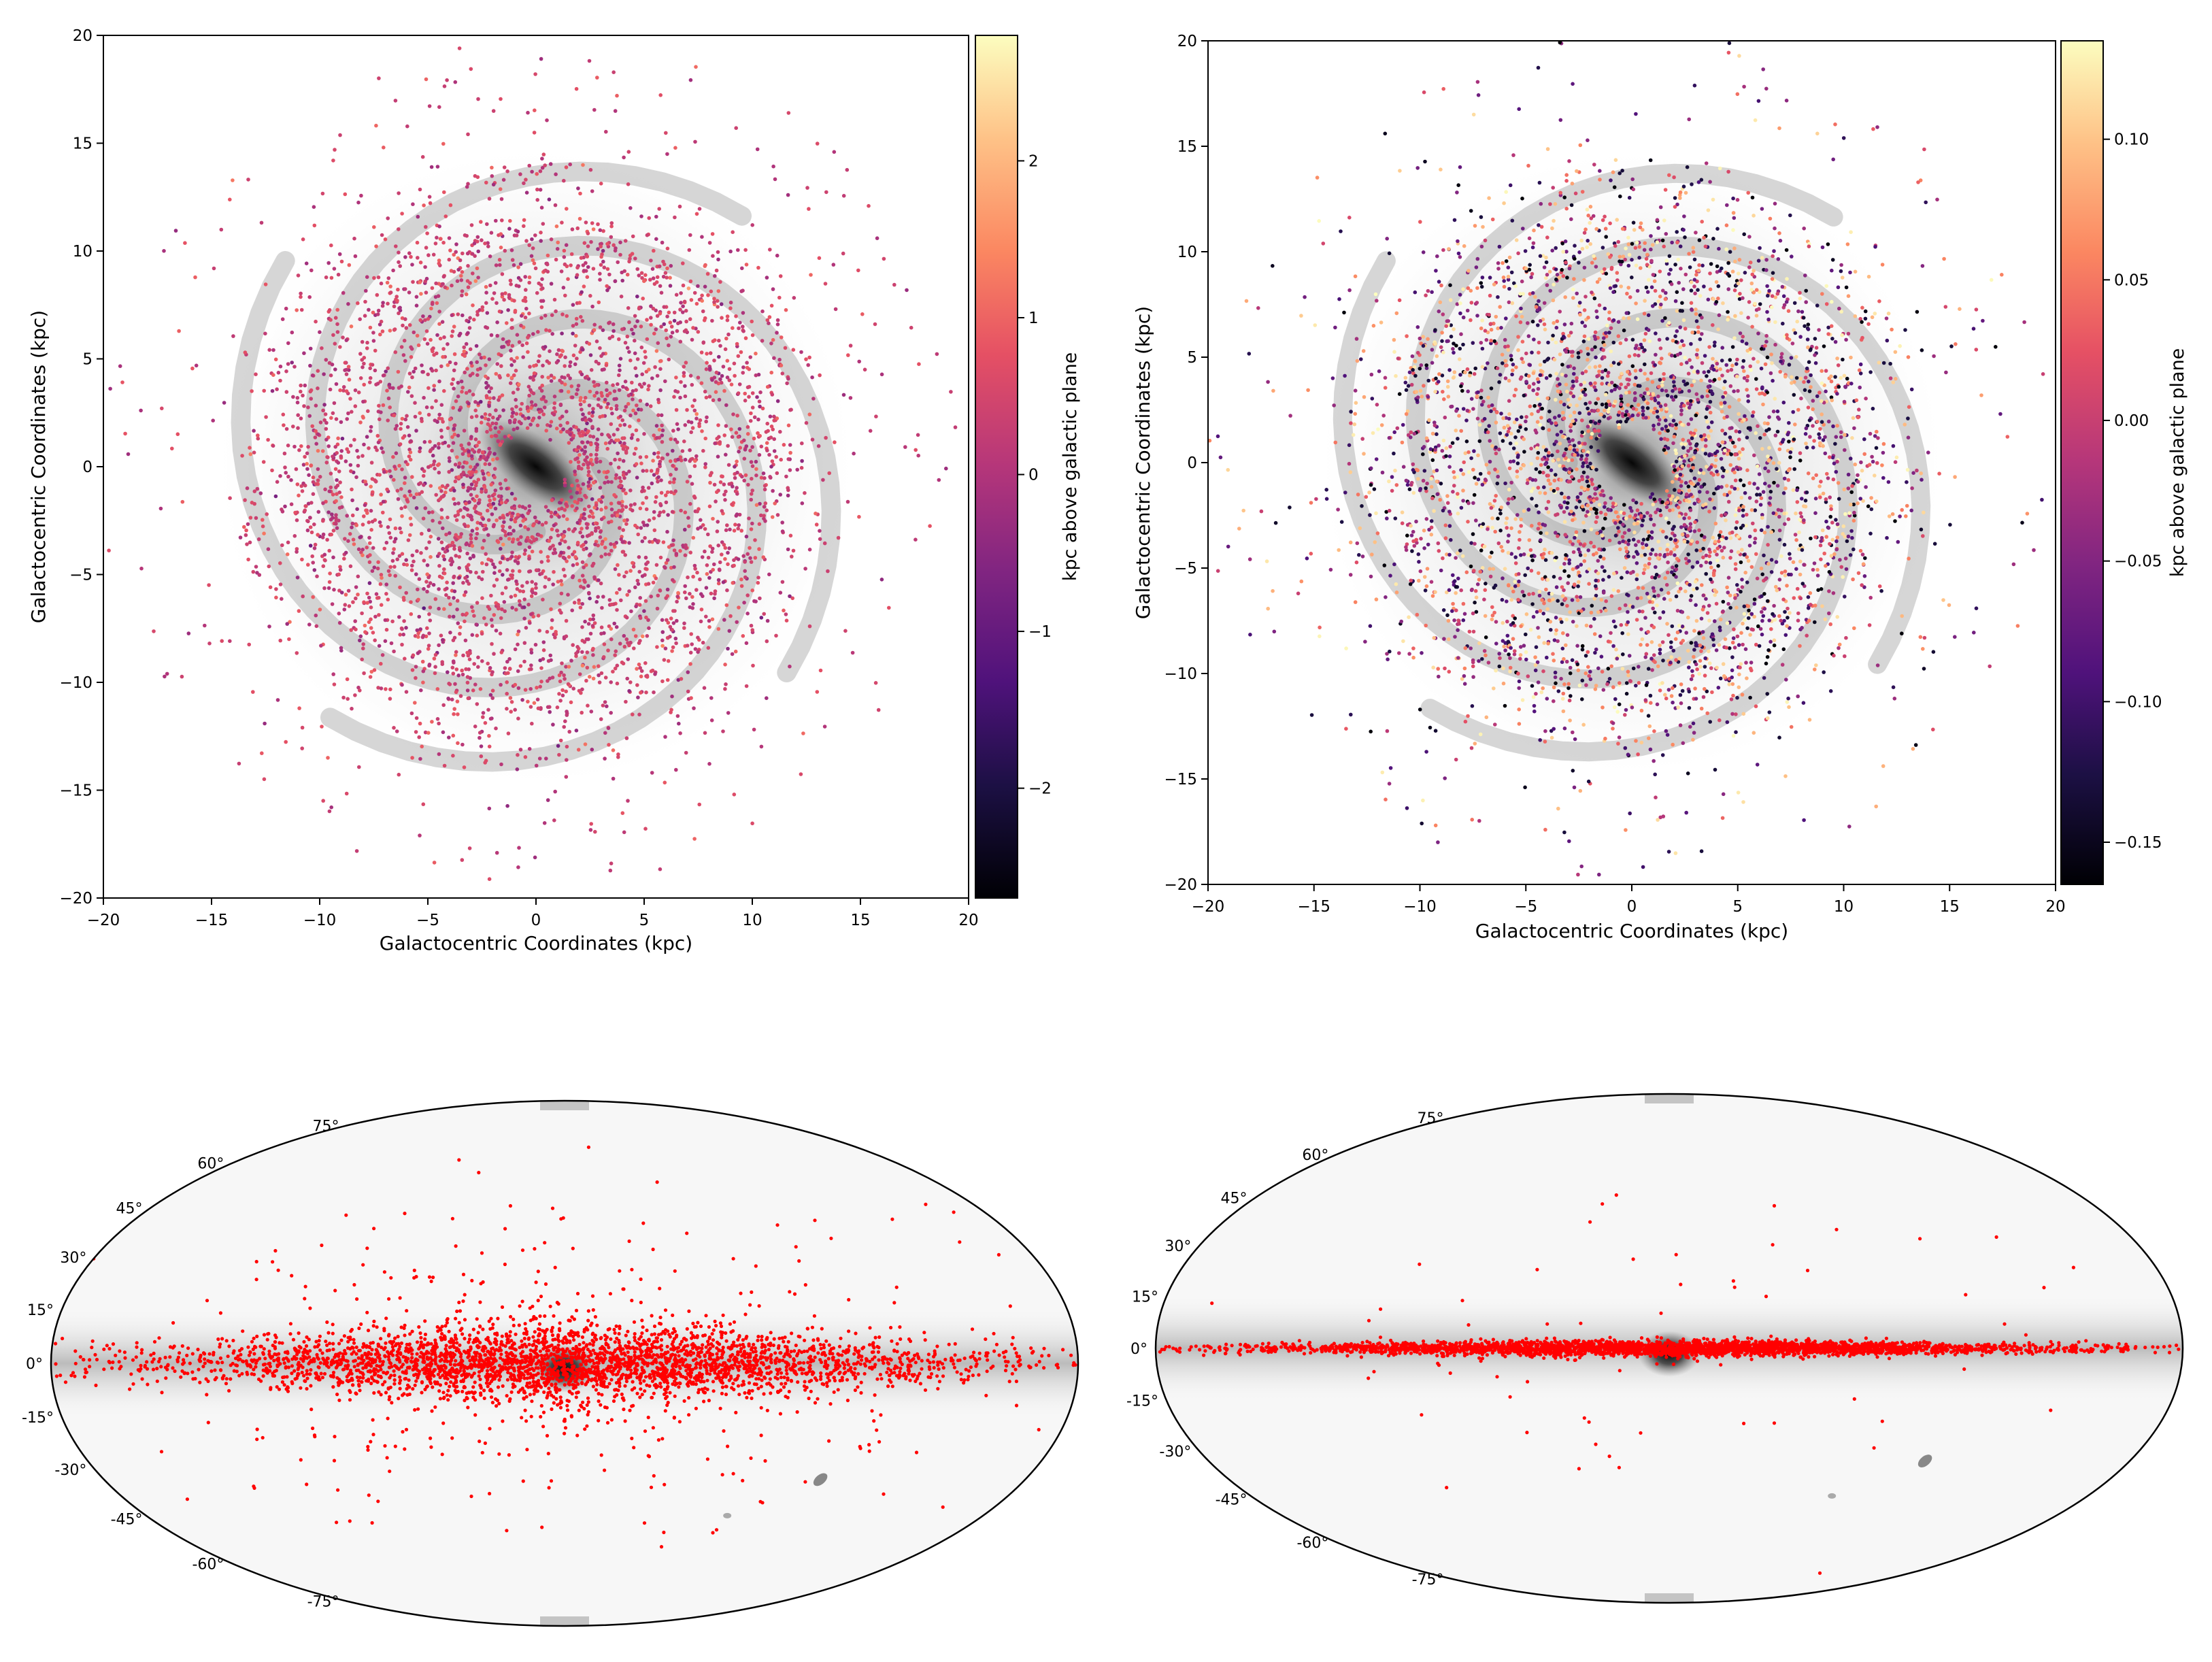  Describe the element at coordinates (644, 920) in the screenshot. I see `x-tick-label: 5` at that location.